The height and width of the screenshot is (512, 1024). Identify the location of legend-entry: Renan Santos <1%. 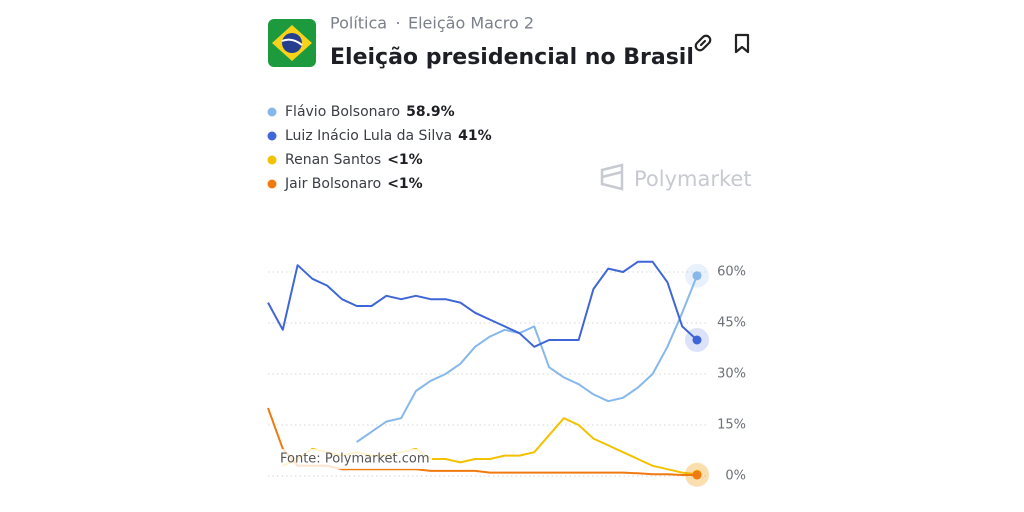
(354, 160).